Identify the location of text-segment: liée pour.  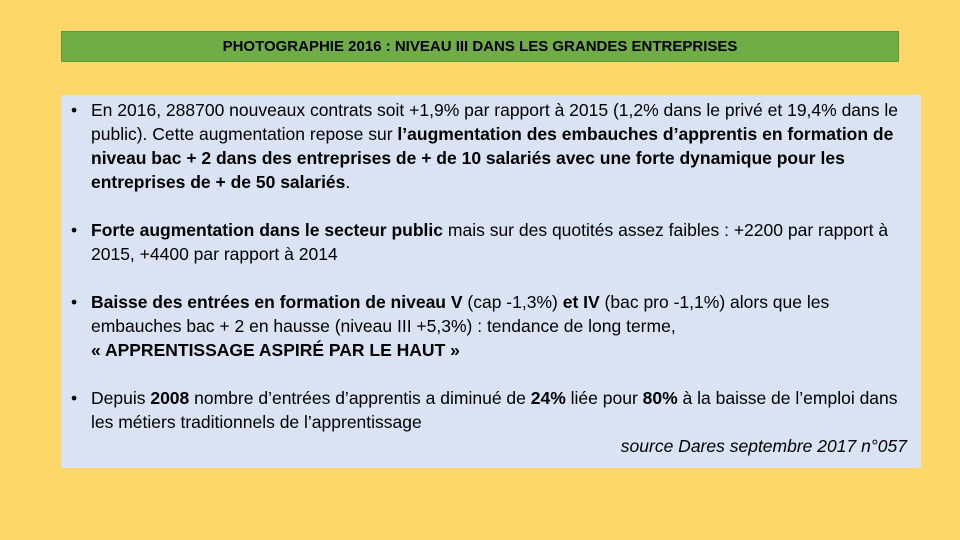
(604, 398).